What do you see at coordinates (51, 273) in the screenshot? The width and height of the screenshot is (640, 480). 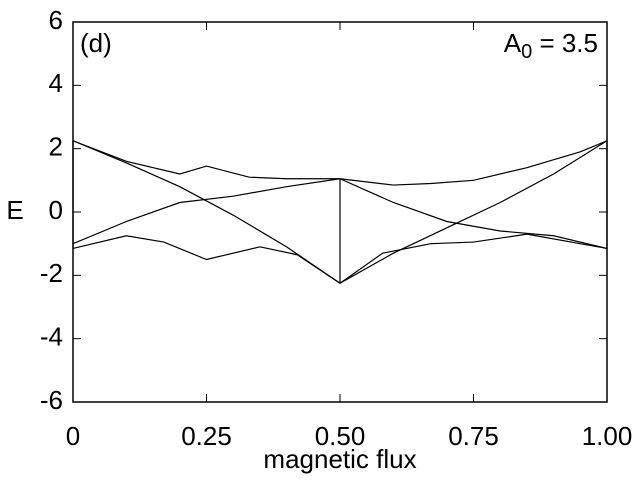 I see `y-tick-label: -2` at bounding box center [51, 273].